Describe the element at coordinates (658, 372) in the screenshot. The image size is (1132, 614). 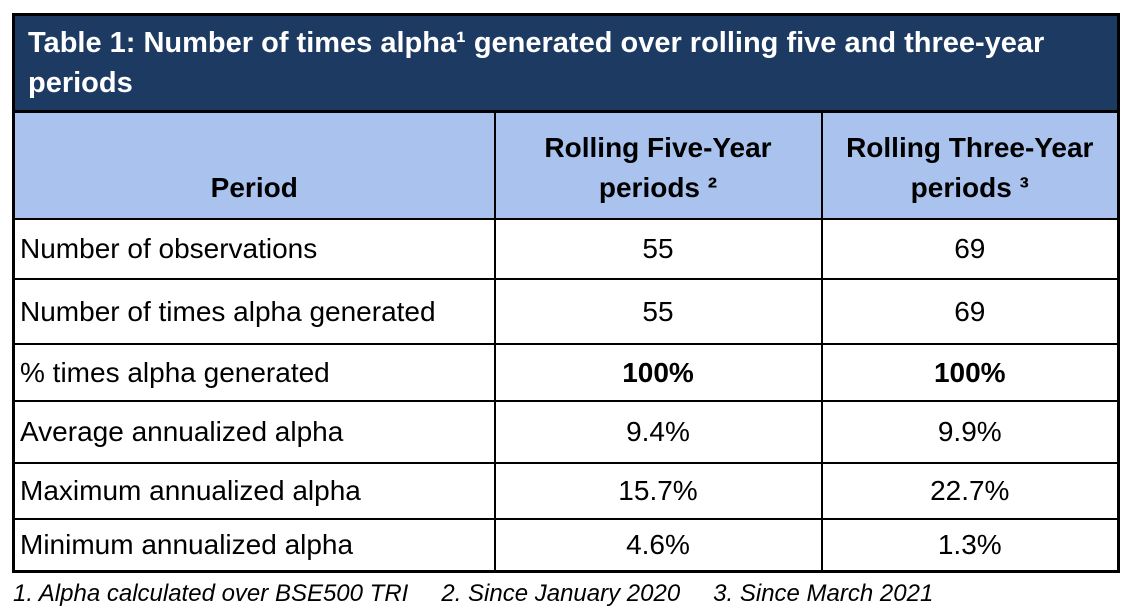
I see `value-five-year: 100%` at that location.